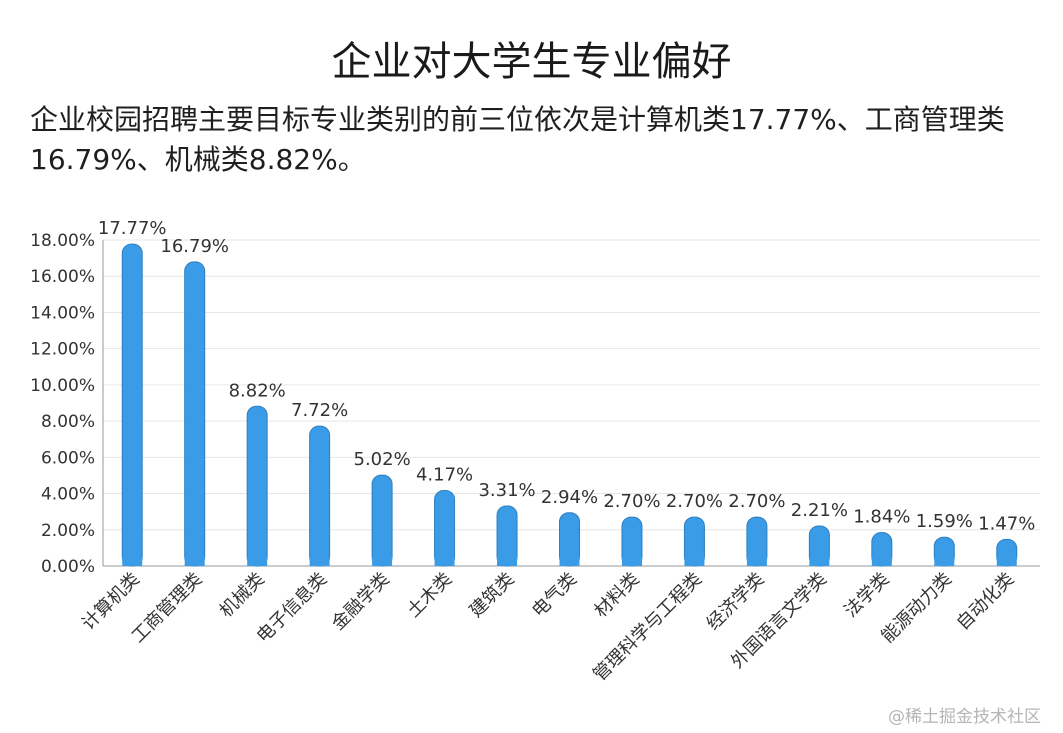 This screenshot has height=733, width=1063. Describe the element at coordinates (444, 474) in the screenshot. I see `data-label: 4.17%` at that location.